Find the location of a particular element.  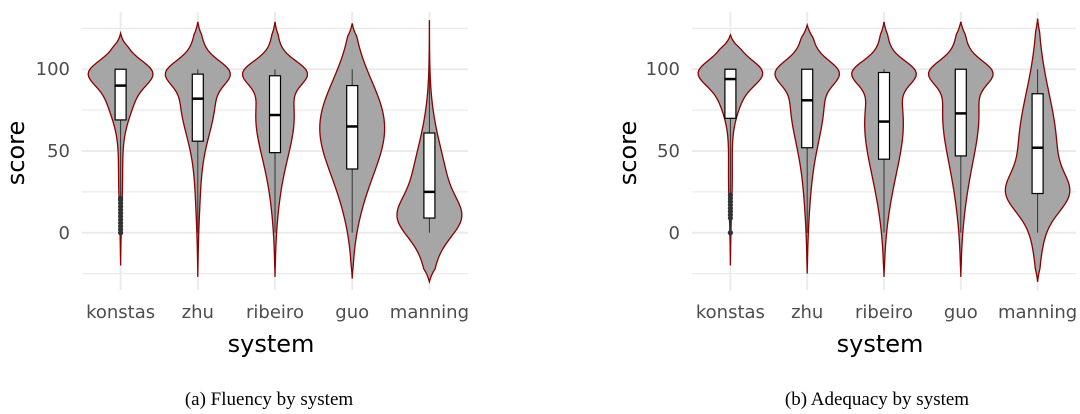

figure-caption: (b) Adequacy by system is located at coordinates (877, 399).